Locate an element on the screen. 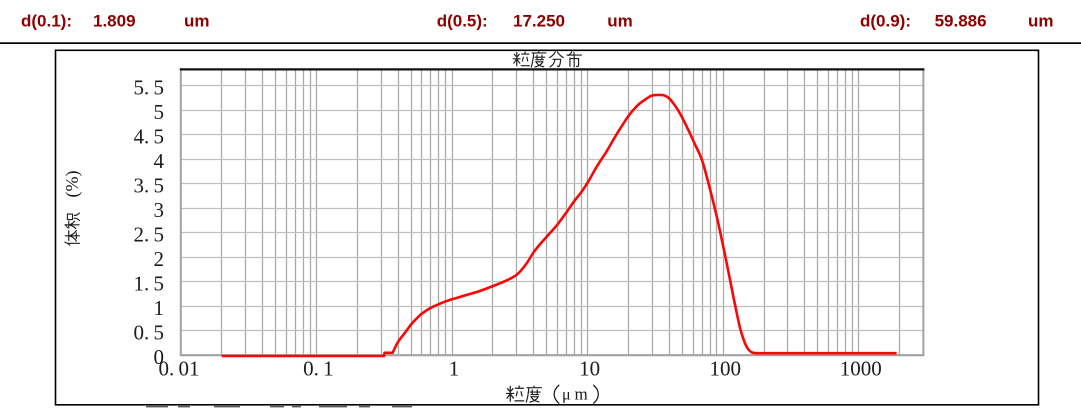  svg-text: μ is located at coordinates (566, 395).